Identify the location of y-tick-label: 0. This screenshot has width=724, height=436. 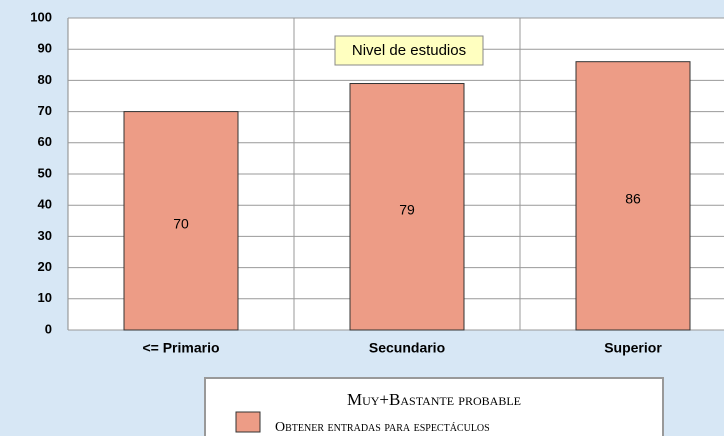
(48, 328).